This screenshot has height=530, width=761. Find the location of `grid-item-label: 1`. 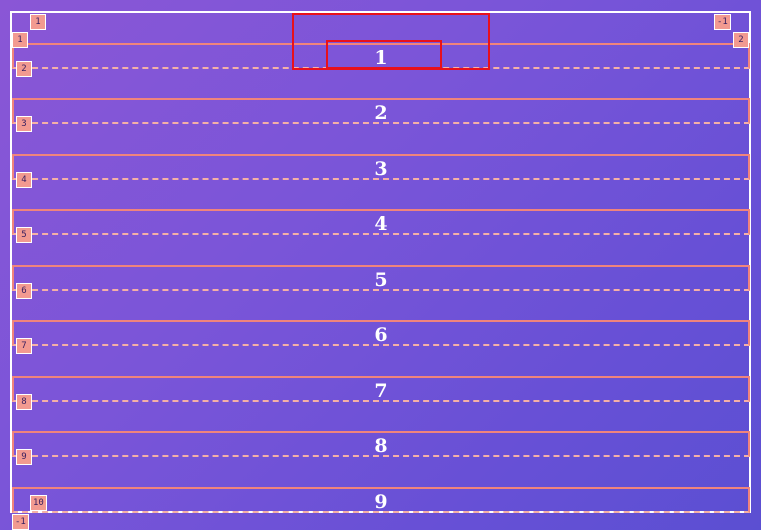

grid-item-label: 1 is located at coordinates (381, 58).